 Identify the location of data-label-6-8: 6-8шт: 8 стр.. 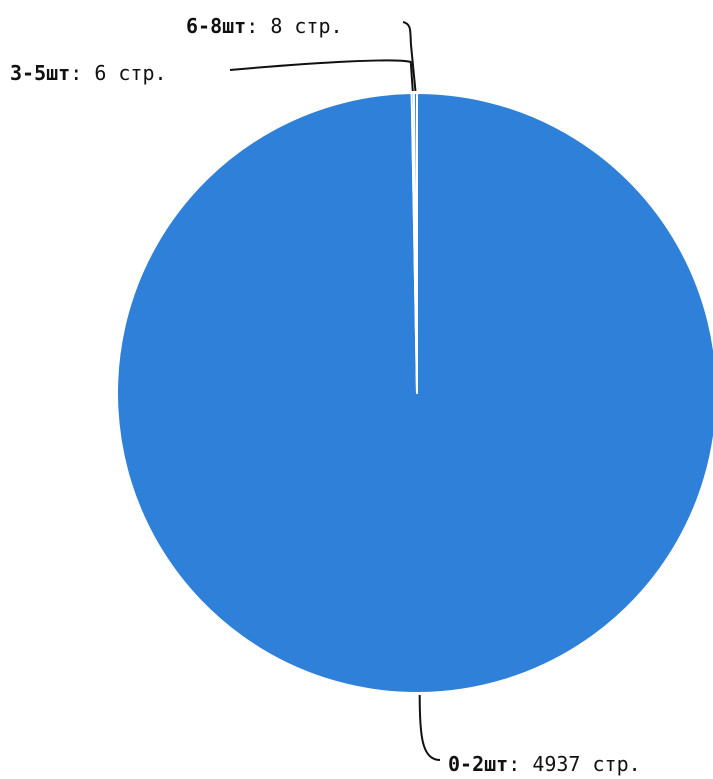
(264, 26).